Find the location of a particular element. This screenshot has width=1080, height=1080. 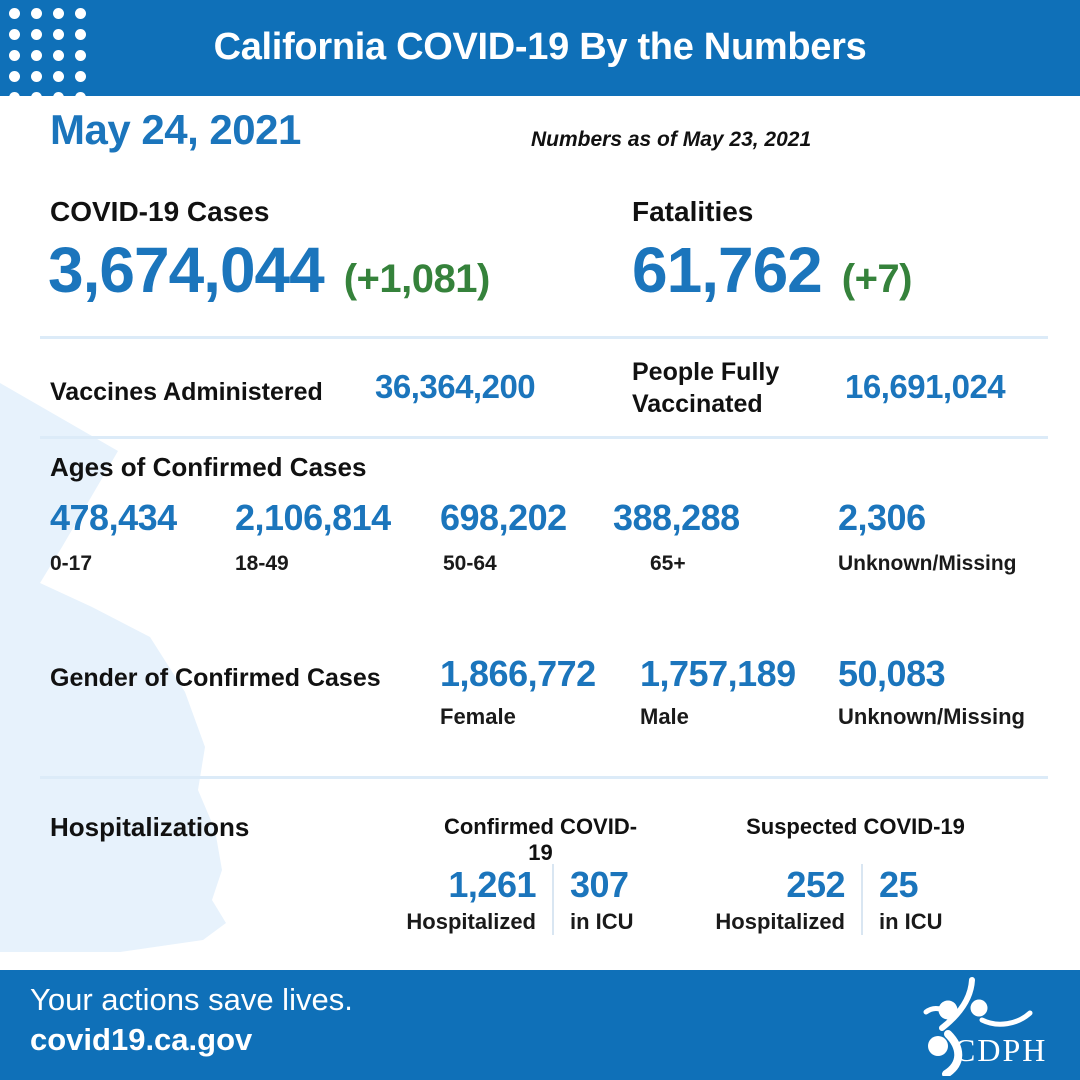

confirmed-icu-value: 307 is located at coordinates (599, 884).